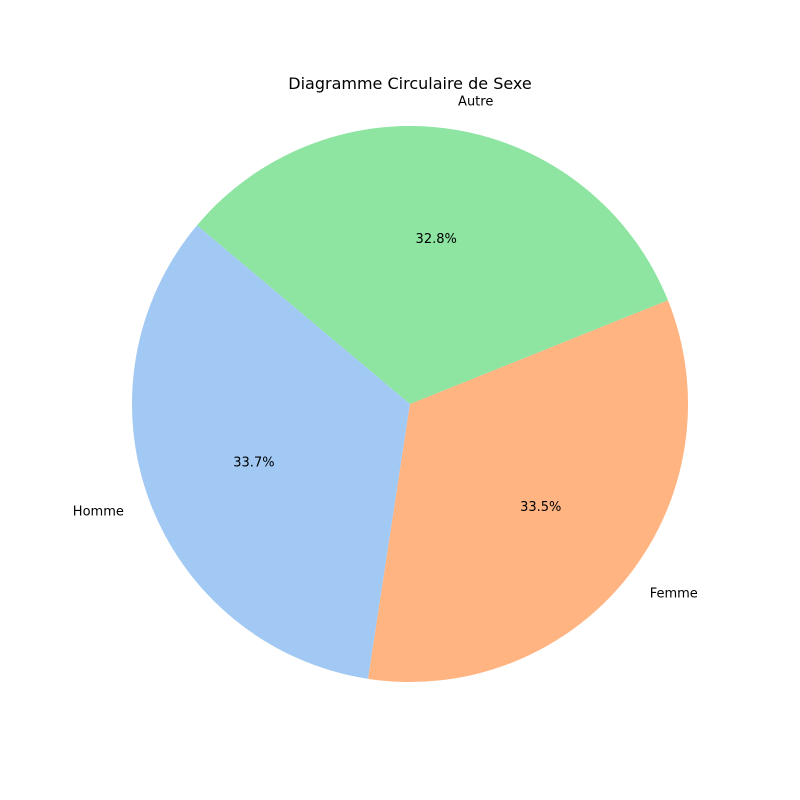 This screenshot has height=800, width=800. Describe the element at coordinates (98, 511) in the screenshot. I see `slice-label-homme: Homme` at that location.